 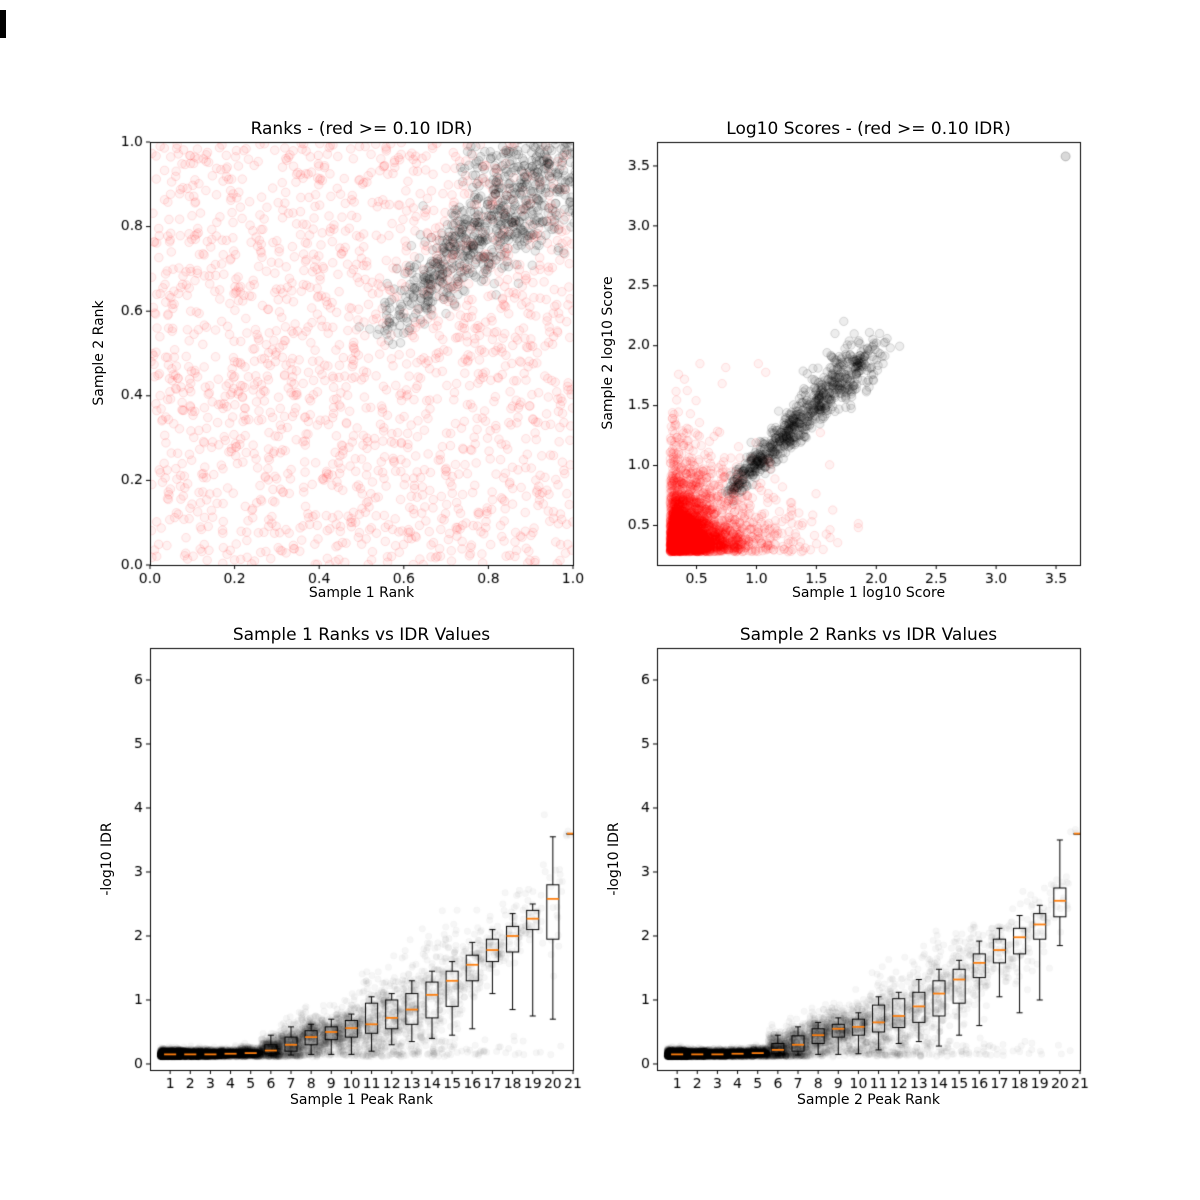 I want to click on scores-plot-title: Log10 Scores - (red >= 0.10 IDR), so click(x=868, y=129).